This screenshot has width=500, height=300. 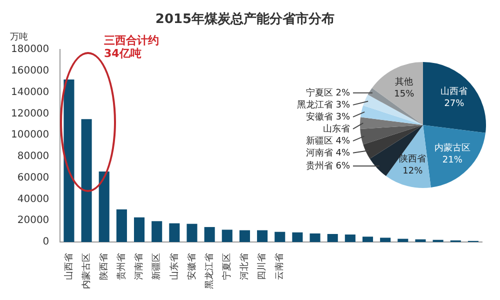 What do you see at coordinates (209, 271) in the screenshot?
I see `x-tick-label: 黑龙江省` at bounding box center [209, 271].